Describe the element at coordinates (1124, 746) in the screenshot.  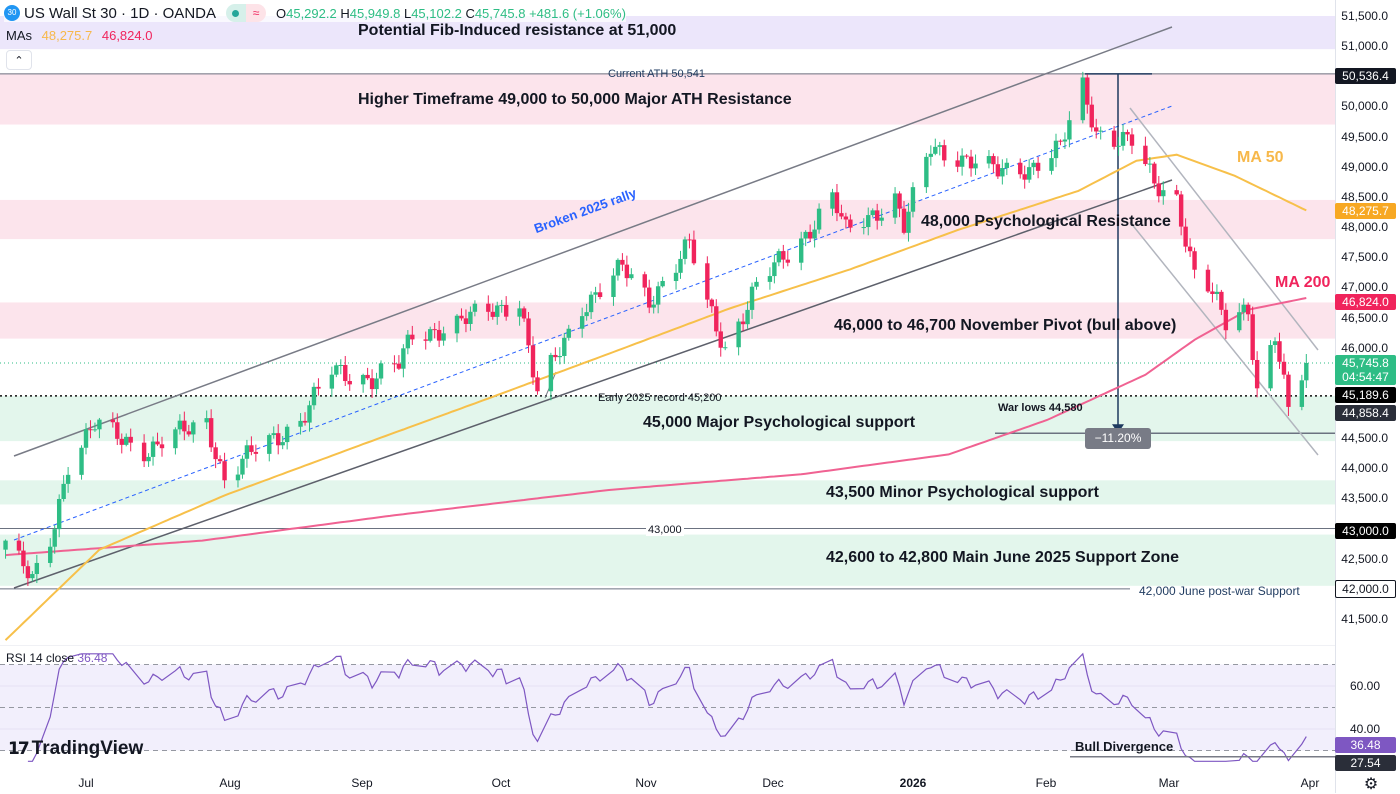
I see `bull-divergence-label: Bull Divergence` at that location.